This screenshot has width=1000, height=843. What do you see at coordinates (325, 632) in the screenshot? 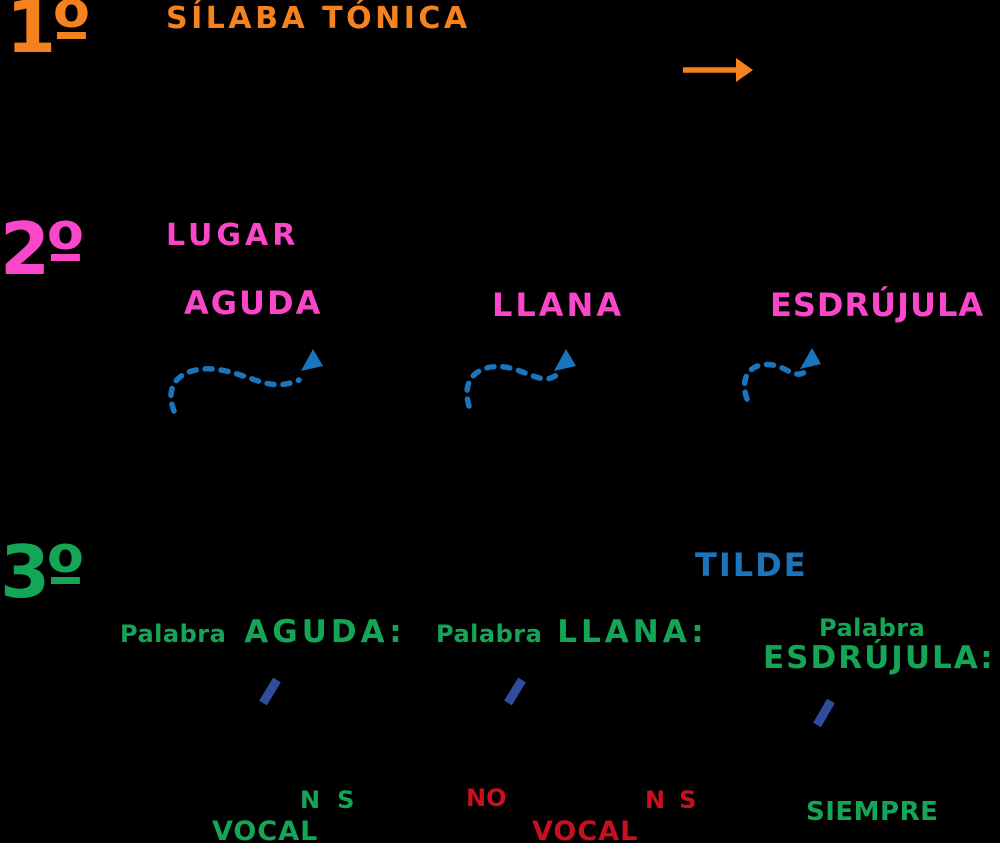
I see `rule-word-aguda: AGUDA:` at bounding box center [325, 632].